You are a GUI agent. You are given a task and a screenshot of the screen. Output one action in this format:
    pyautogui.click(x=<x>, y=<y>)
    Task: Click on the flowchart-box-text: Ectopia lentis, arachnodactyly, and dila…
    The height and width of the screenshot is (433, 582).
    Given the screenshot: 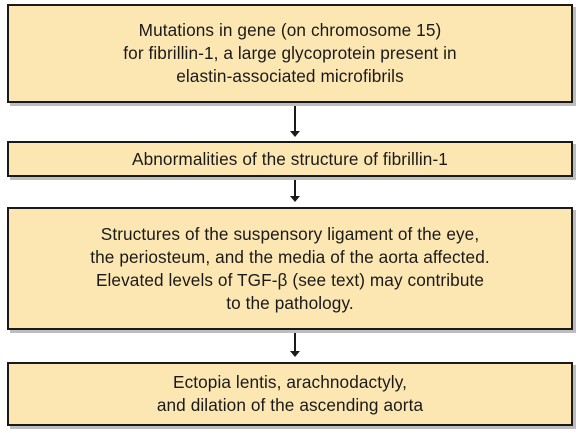 What is the action you would take?
    pyautogui.click(x=290, y=393)
    